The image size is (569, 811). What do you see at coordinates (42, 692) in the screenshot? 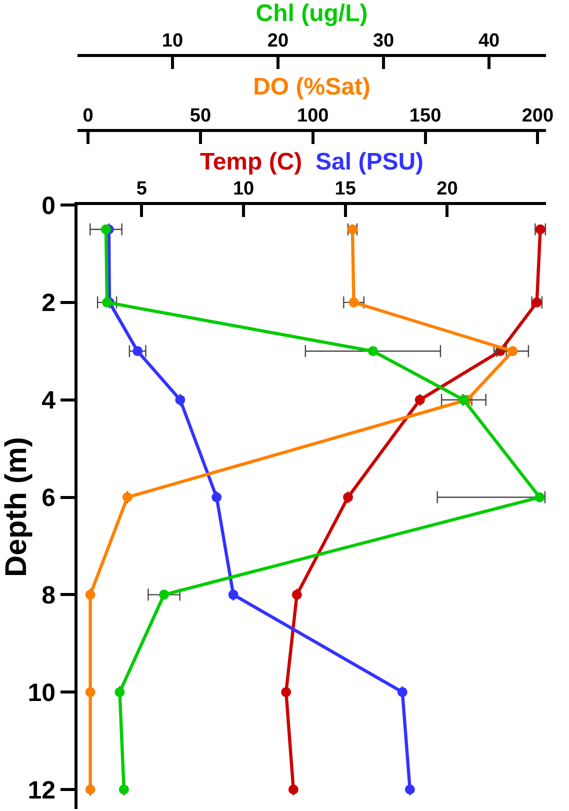
I see `y-tick-label: 10` at bounding box center [42, 692].